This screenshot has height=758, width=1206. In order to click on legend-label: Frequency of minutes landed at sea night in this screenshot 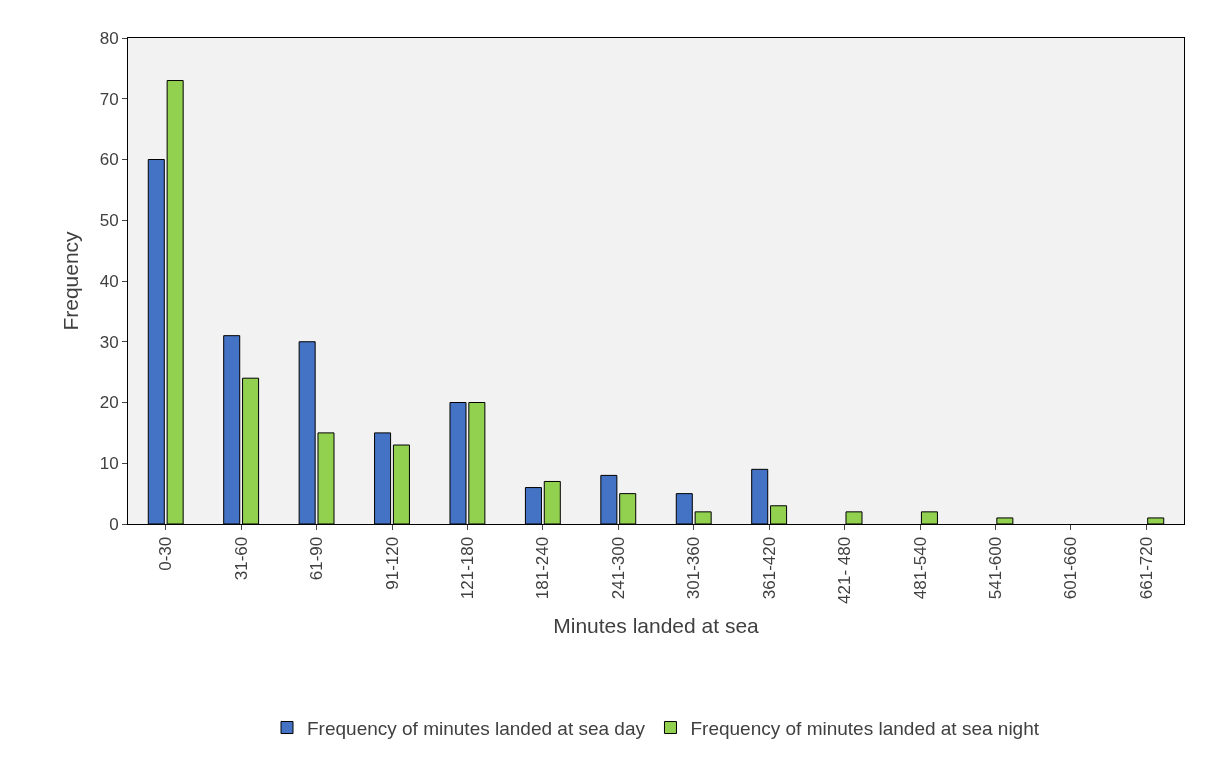, I will do `click(865, 728)`.